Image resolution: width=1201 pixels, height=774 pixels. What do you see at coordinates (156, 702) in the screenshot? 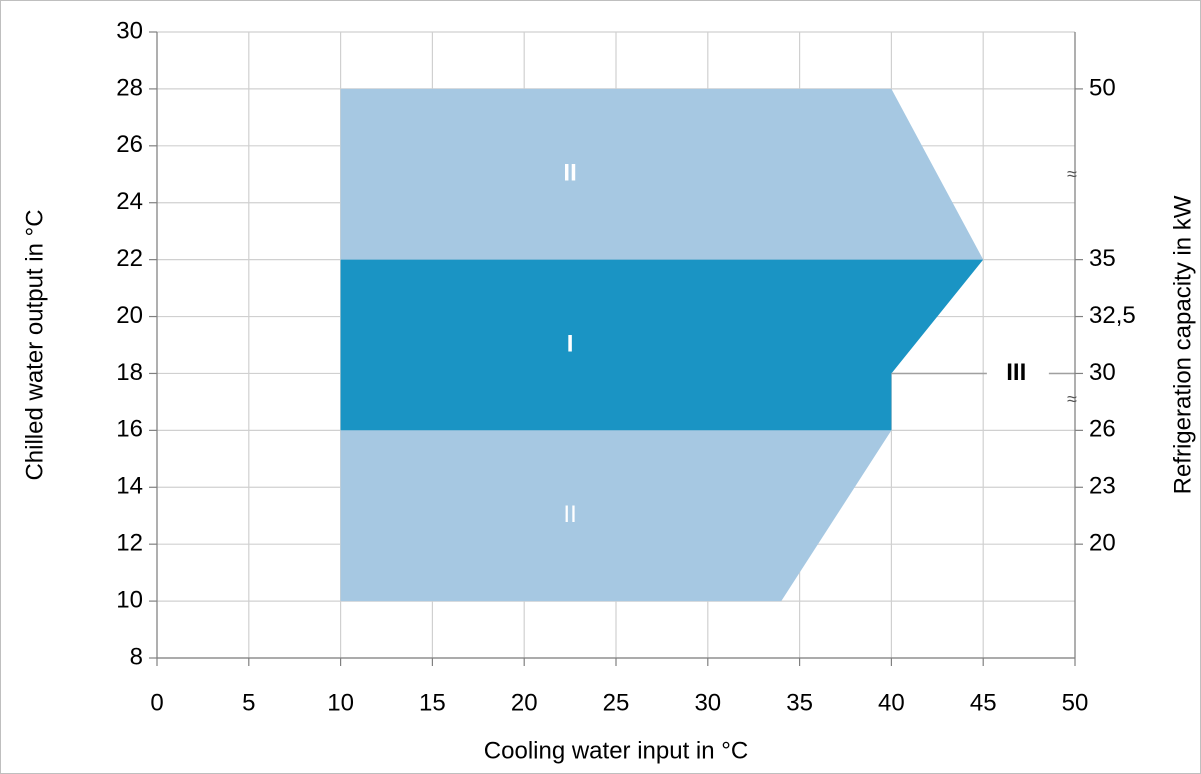
I see `x-tick-label: 0` at bounding box center [156, 702].